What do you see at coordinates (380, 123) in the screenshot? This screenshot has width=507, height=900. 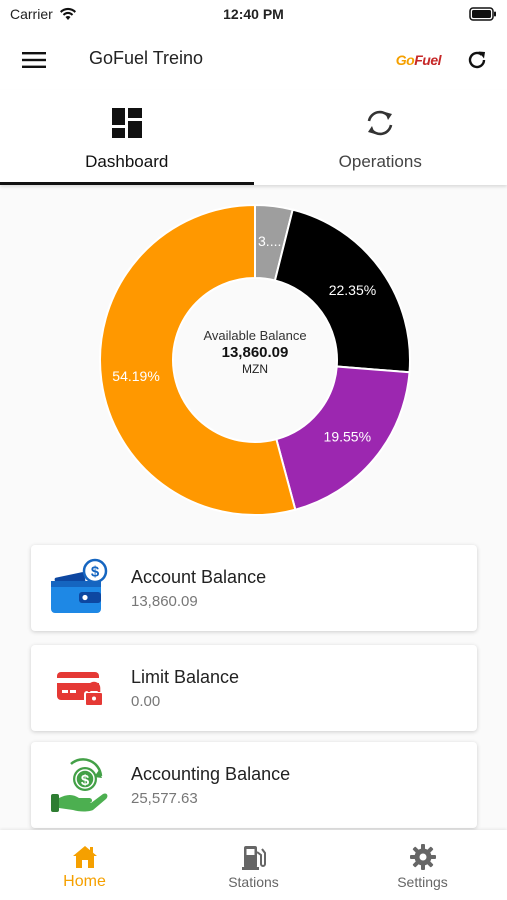 I see `sync-icon` at bounding box center [380, 123].